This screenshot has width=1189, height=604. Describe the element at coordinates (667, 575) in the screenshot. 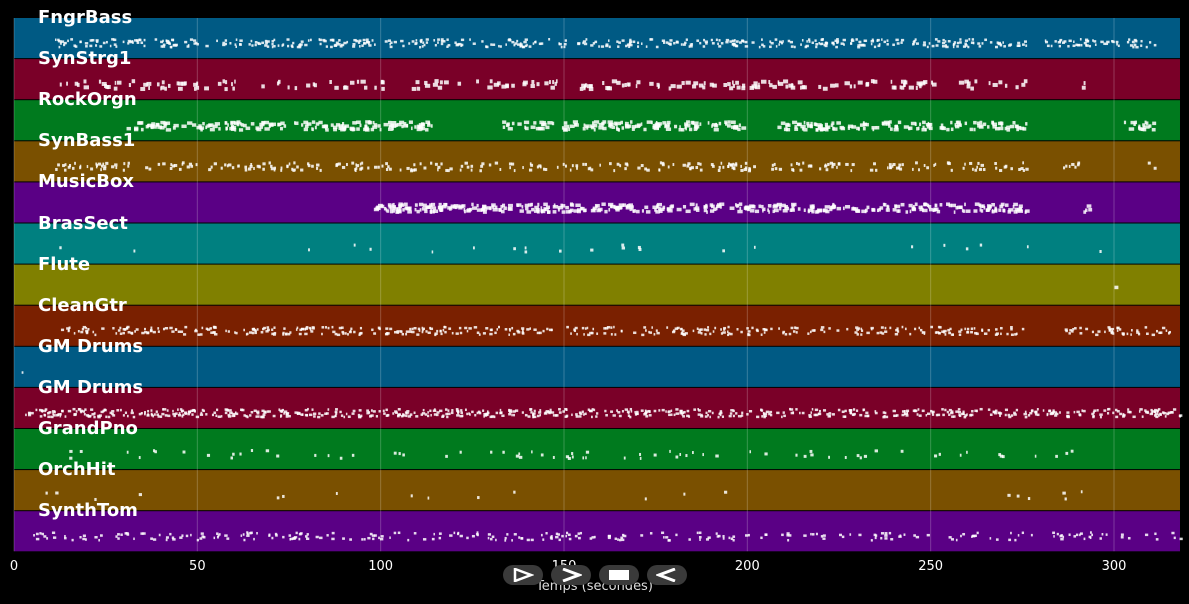

I see `rewind-button` at that location.